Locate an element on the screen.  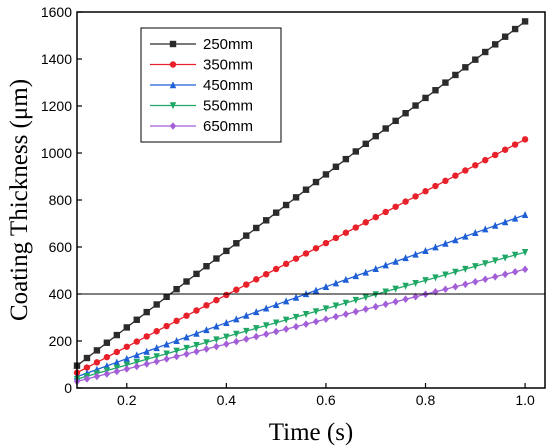
y-tick-label: 400 is located at coordinates (61, 294).